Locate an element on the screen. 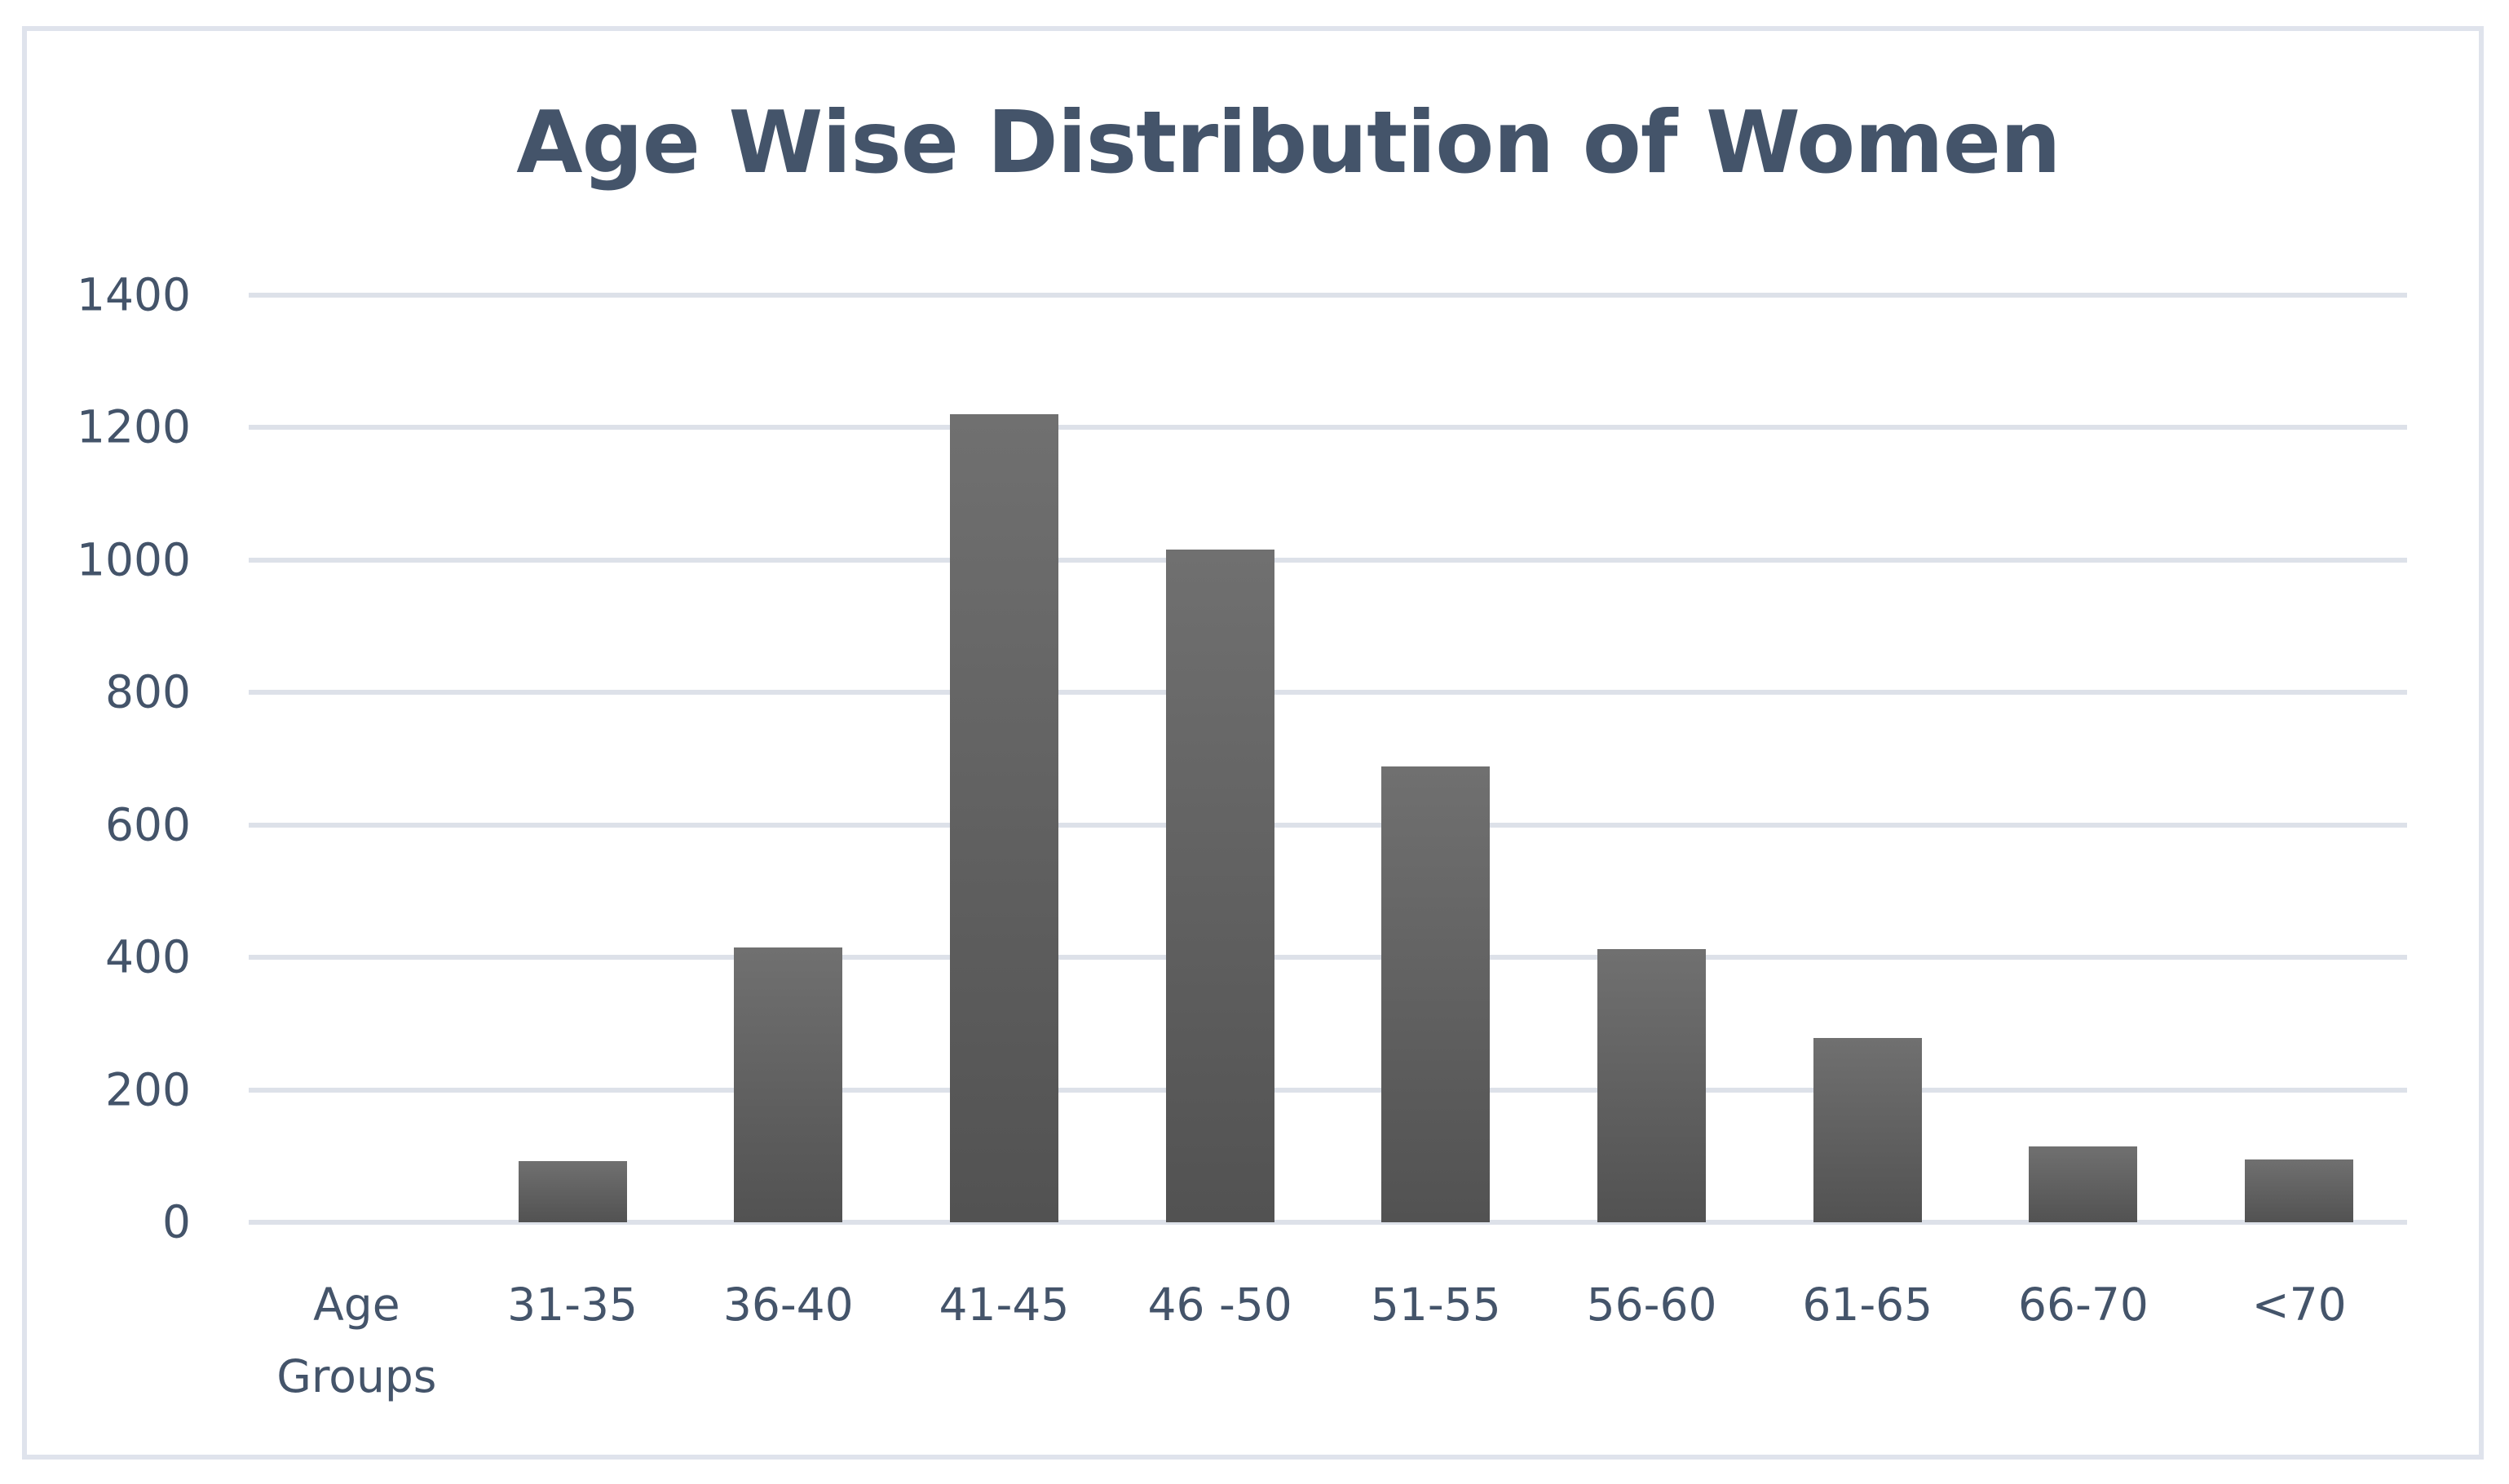  x-tick-label-41-45: 41-45 is located at coordinates (1004, 1305).